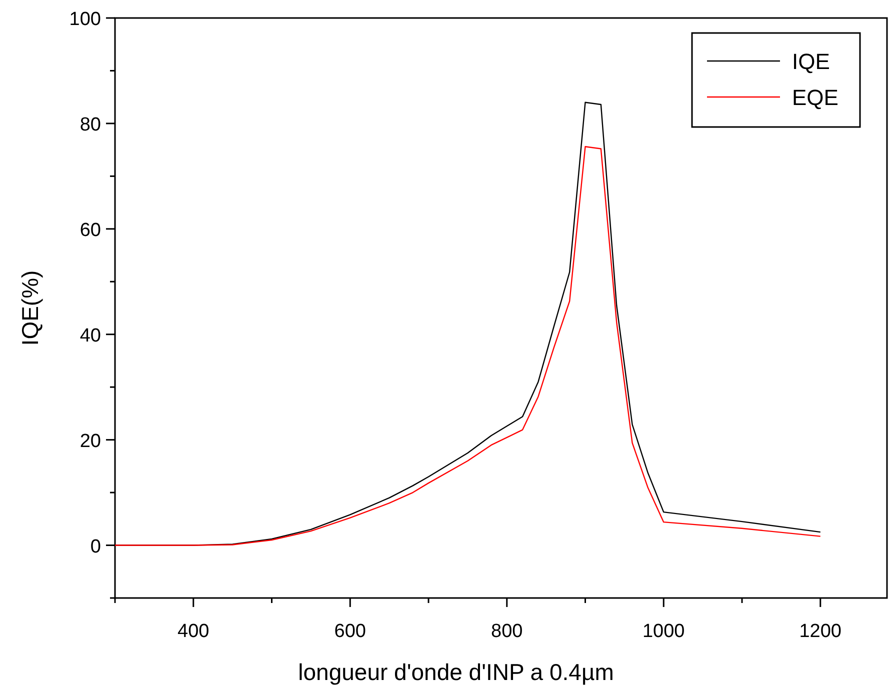 Image resolution: width=889 pixels, height=689 pixels. Describe the element at coordinates (95, 547) in the screenshot. I see `y-tick-label: 0` at that location.